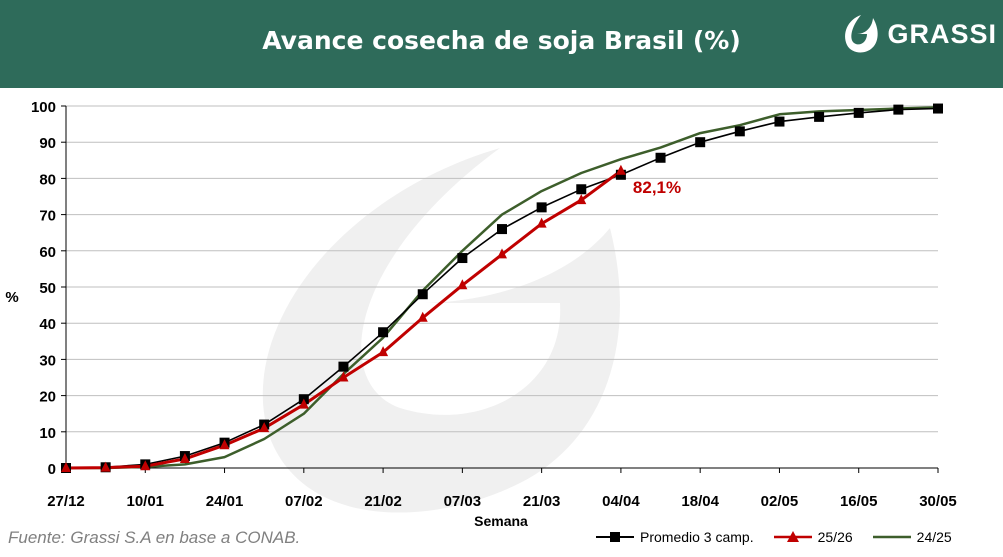  Describe the element at coordinates (47, 216) in the screenshot. I see `y-tick-label: 70` at that location.